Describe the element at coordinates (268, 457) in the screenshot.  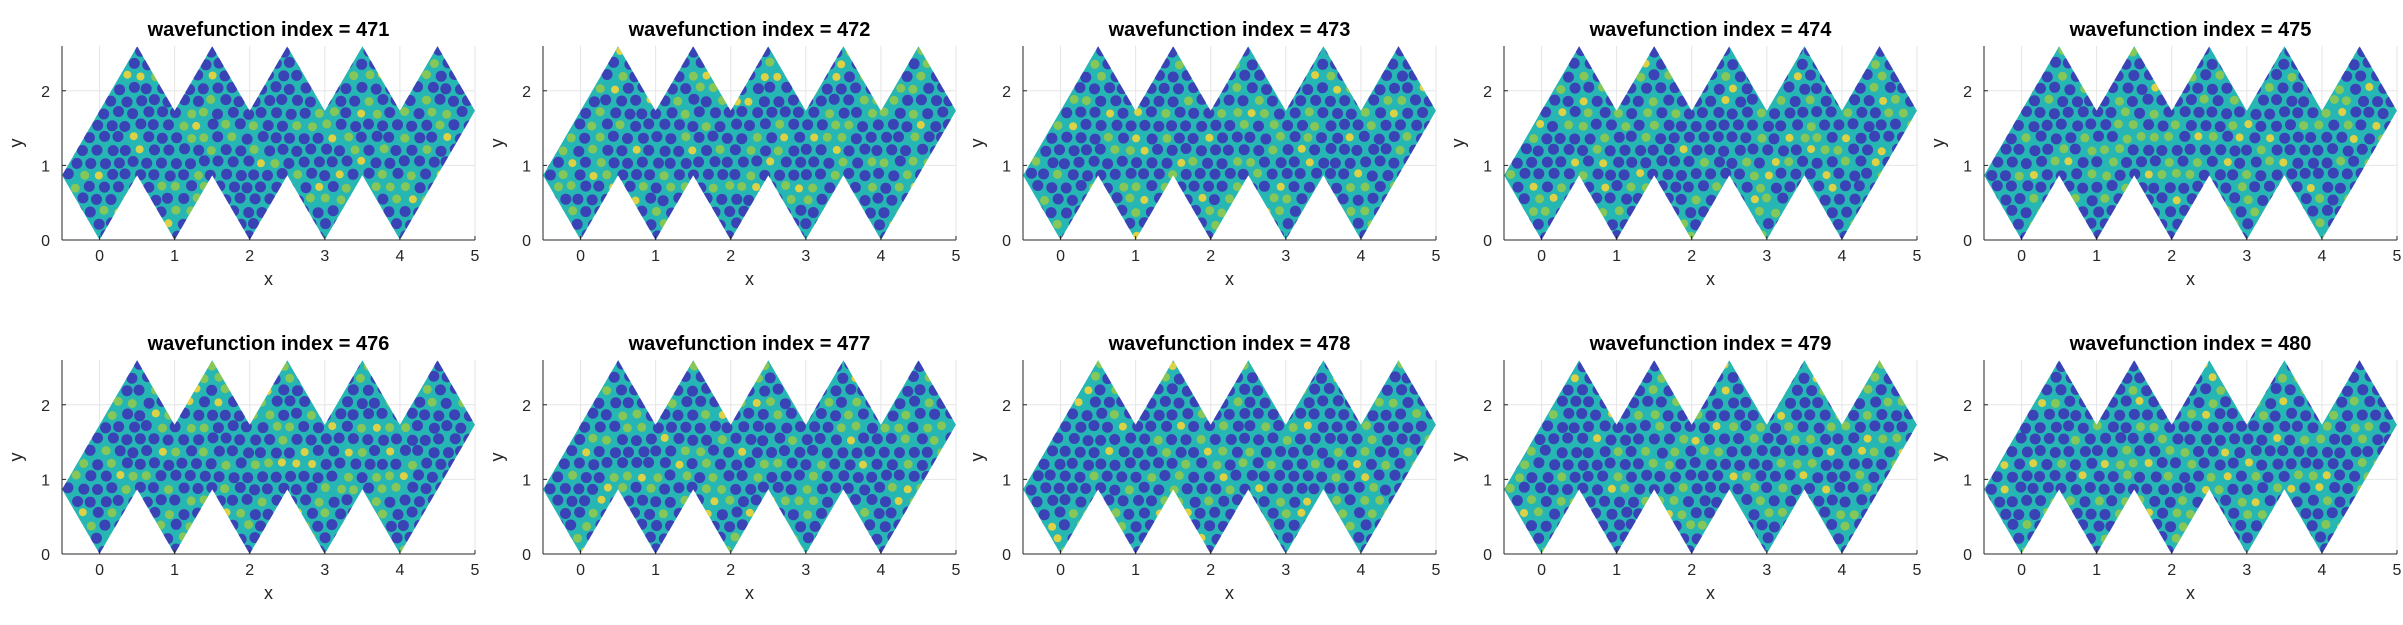
I see `domain-fill` at that location.